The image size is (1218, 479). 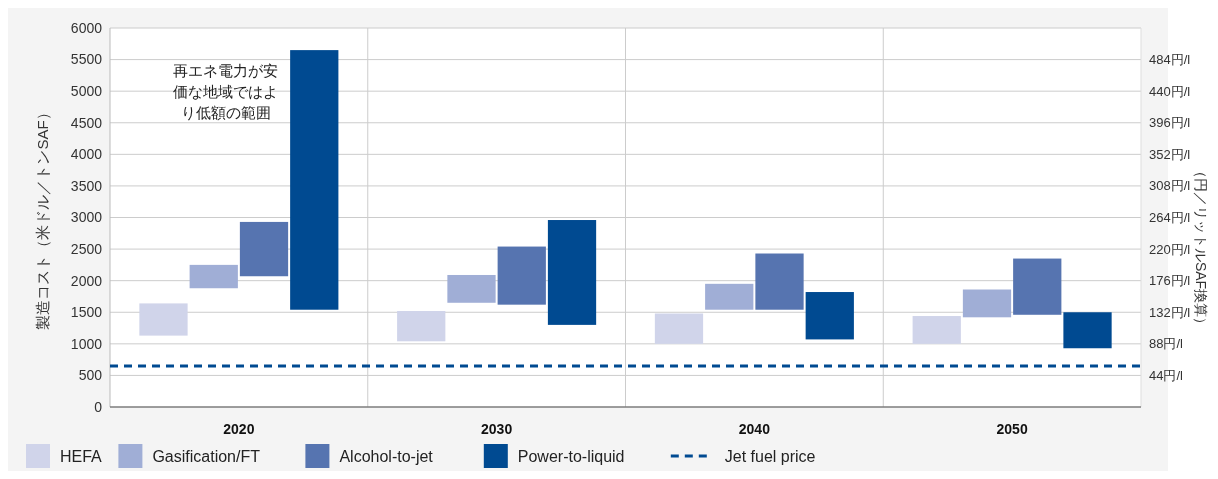 What do you see at coordinates (770, 456) in the screenshot?
I see `legend-label: Jet fuel price` at bounding box center [770, 456].